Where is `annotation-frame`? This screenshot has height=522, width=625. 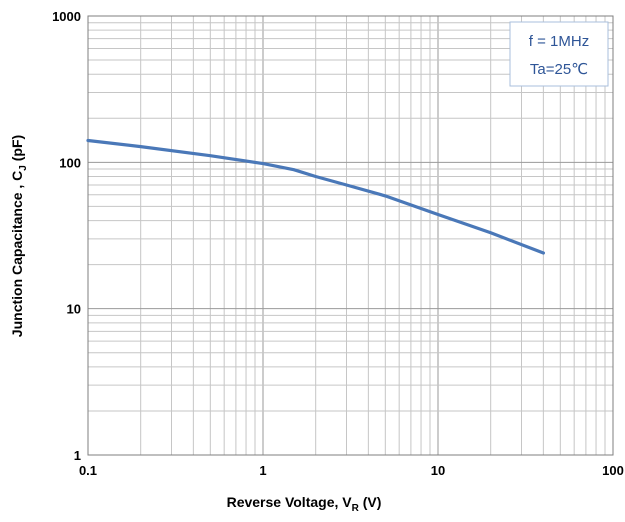 annotation-frame is located at coordinates (559, 54).